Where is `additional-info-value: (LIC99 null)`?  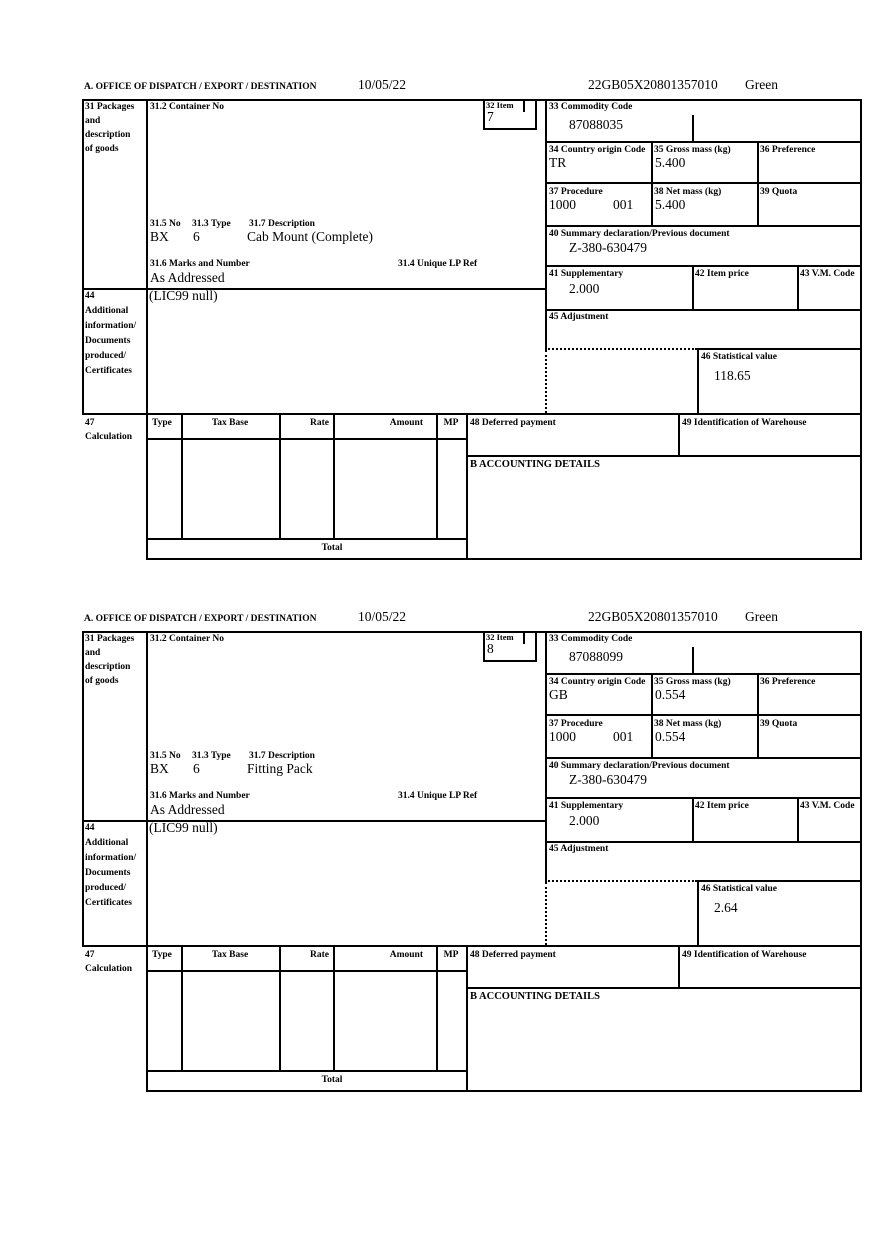 additional-info-value: (LIC99 null) is located at coordinates (183, 295).